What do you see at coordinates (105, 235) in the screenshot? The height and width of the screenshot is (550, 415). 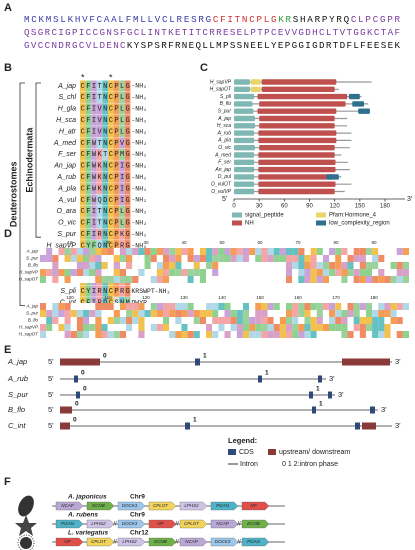 I see `peptide-sequence: CFIRNCPKG` at bounding box center [105, 235].